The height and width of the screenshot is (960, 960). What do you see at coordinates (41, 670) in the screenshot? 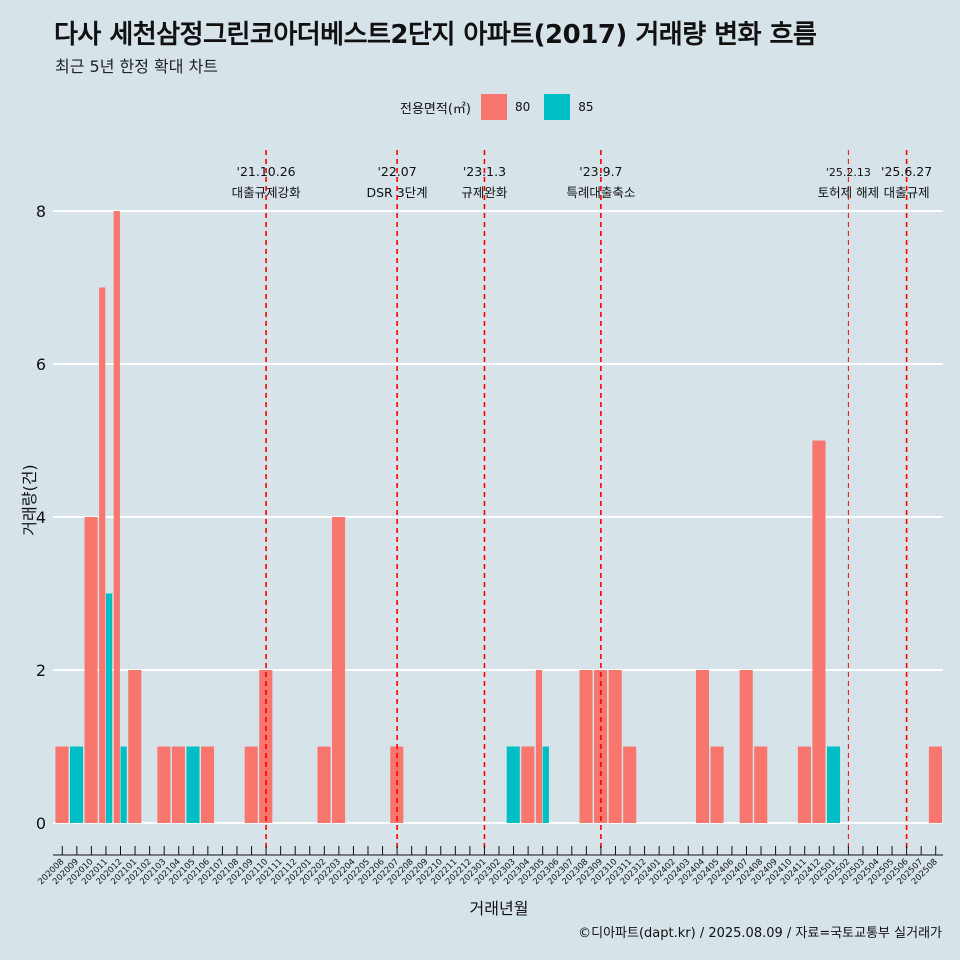
I see `y-tick-label: 2` at bounding box center [41, 670].